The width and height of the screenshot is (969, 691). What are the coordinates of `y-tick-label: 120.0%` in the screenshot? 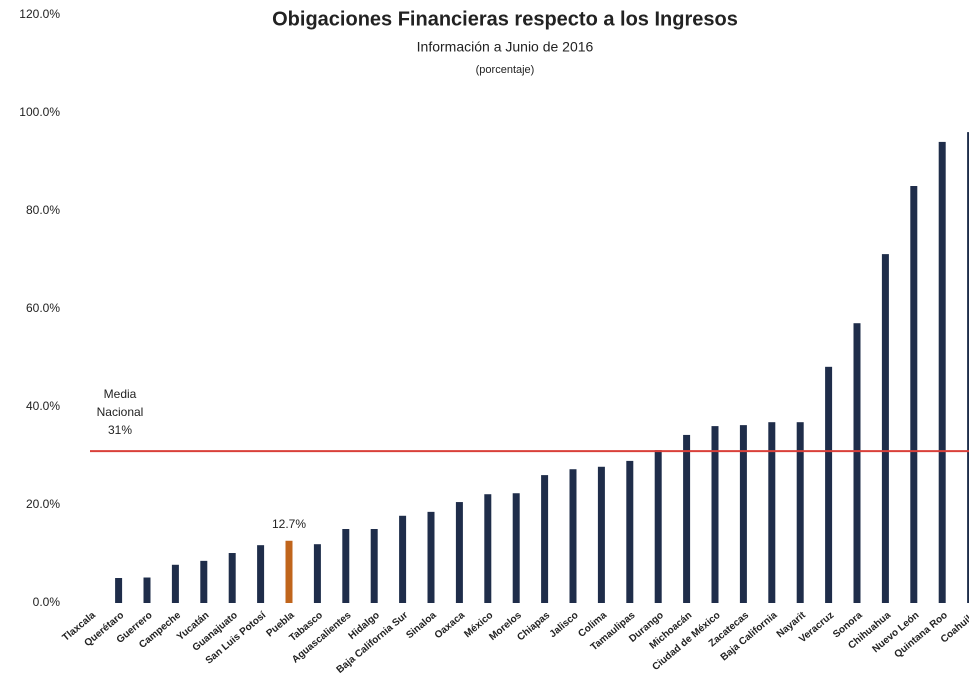 It's located at (39, 14).